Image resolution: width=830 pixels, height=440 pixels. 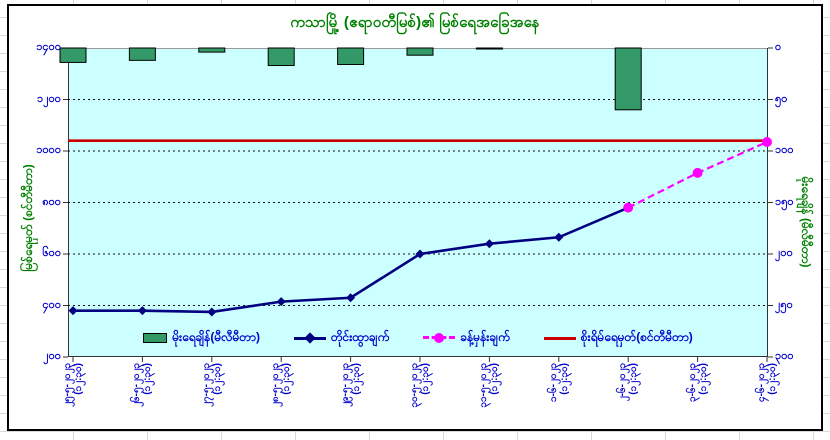 I want to click on x-axis-tick-label: ၂၆-၅-၂၀၂၃ (၁၂:၃၀), so click(x=142, y=396).